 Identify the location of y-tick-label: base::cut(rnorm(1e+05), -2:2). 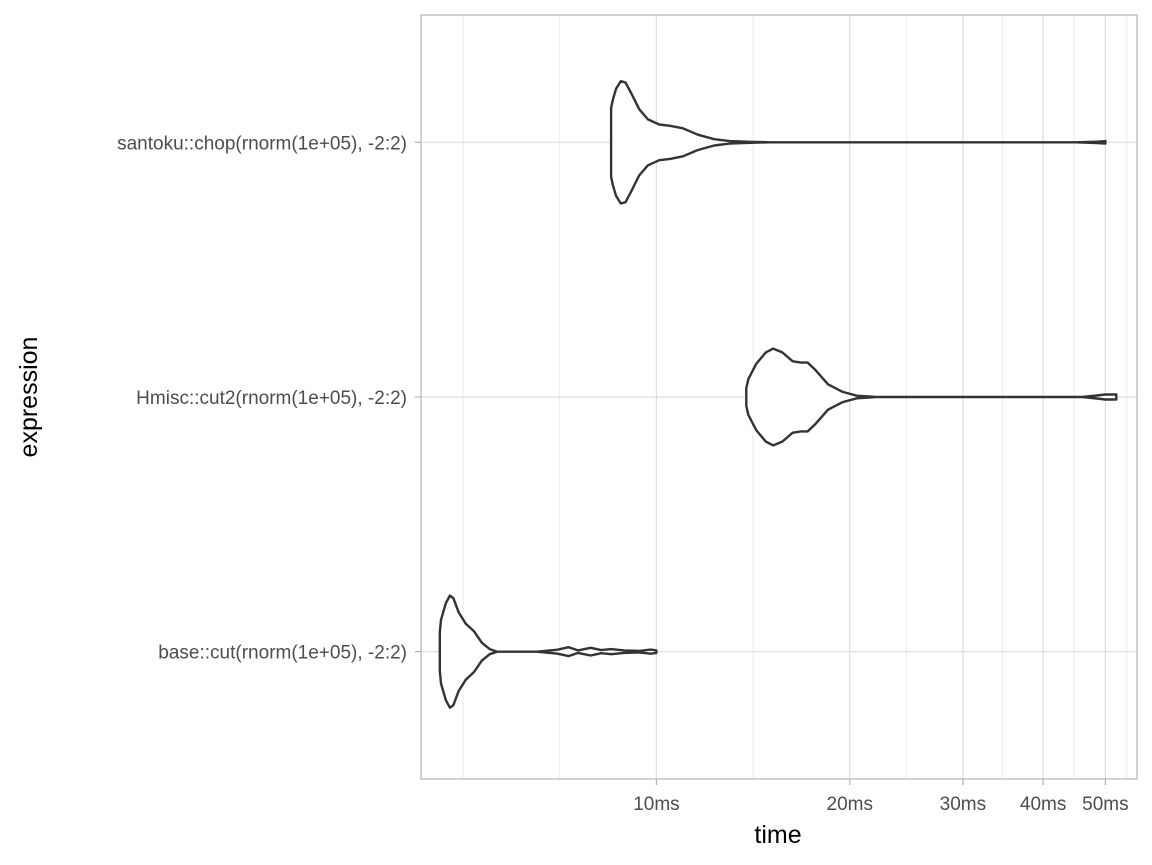
(282, 653).